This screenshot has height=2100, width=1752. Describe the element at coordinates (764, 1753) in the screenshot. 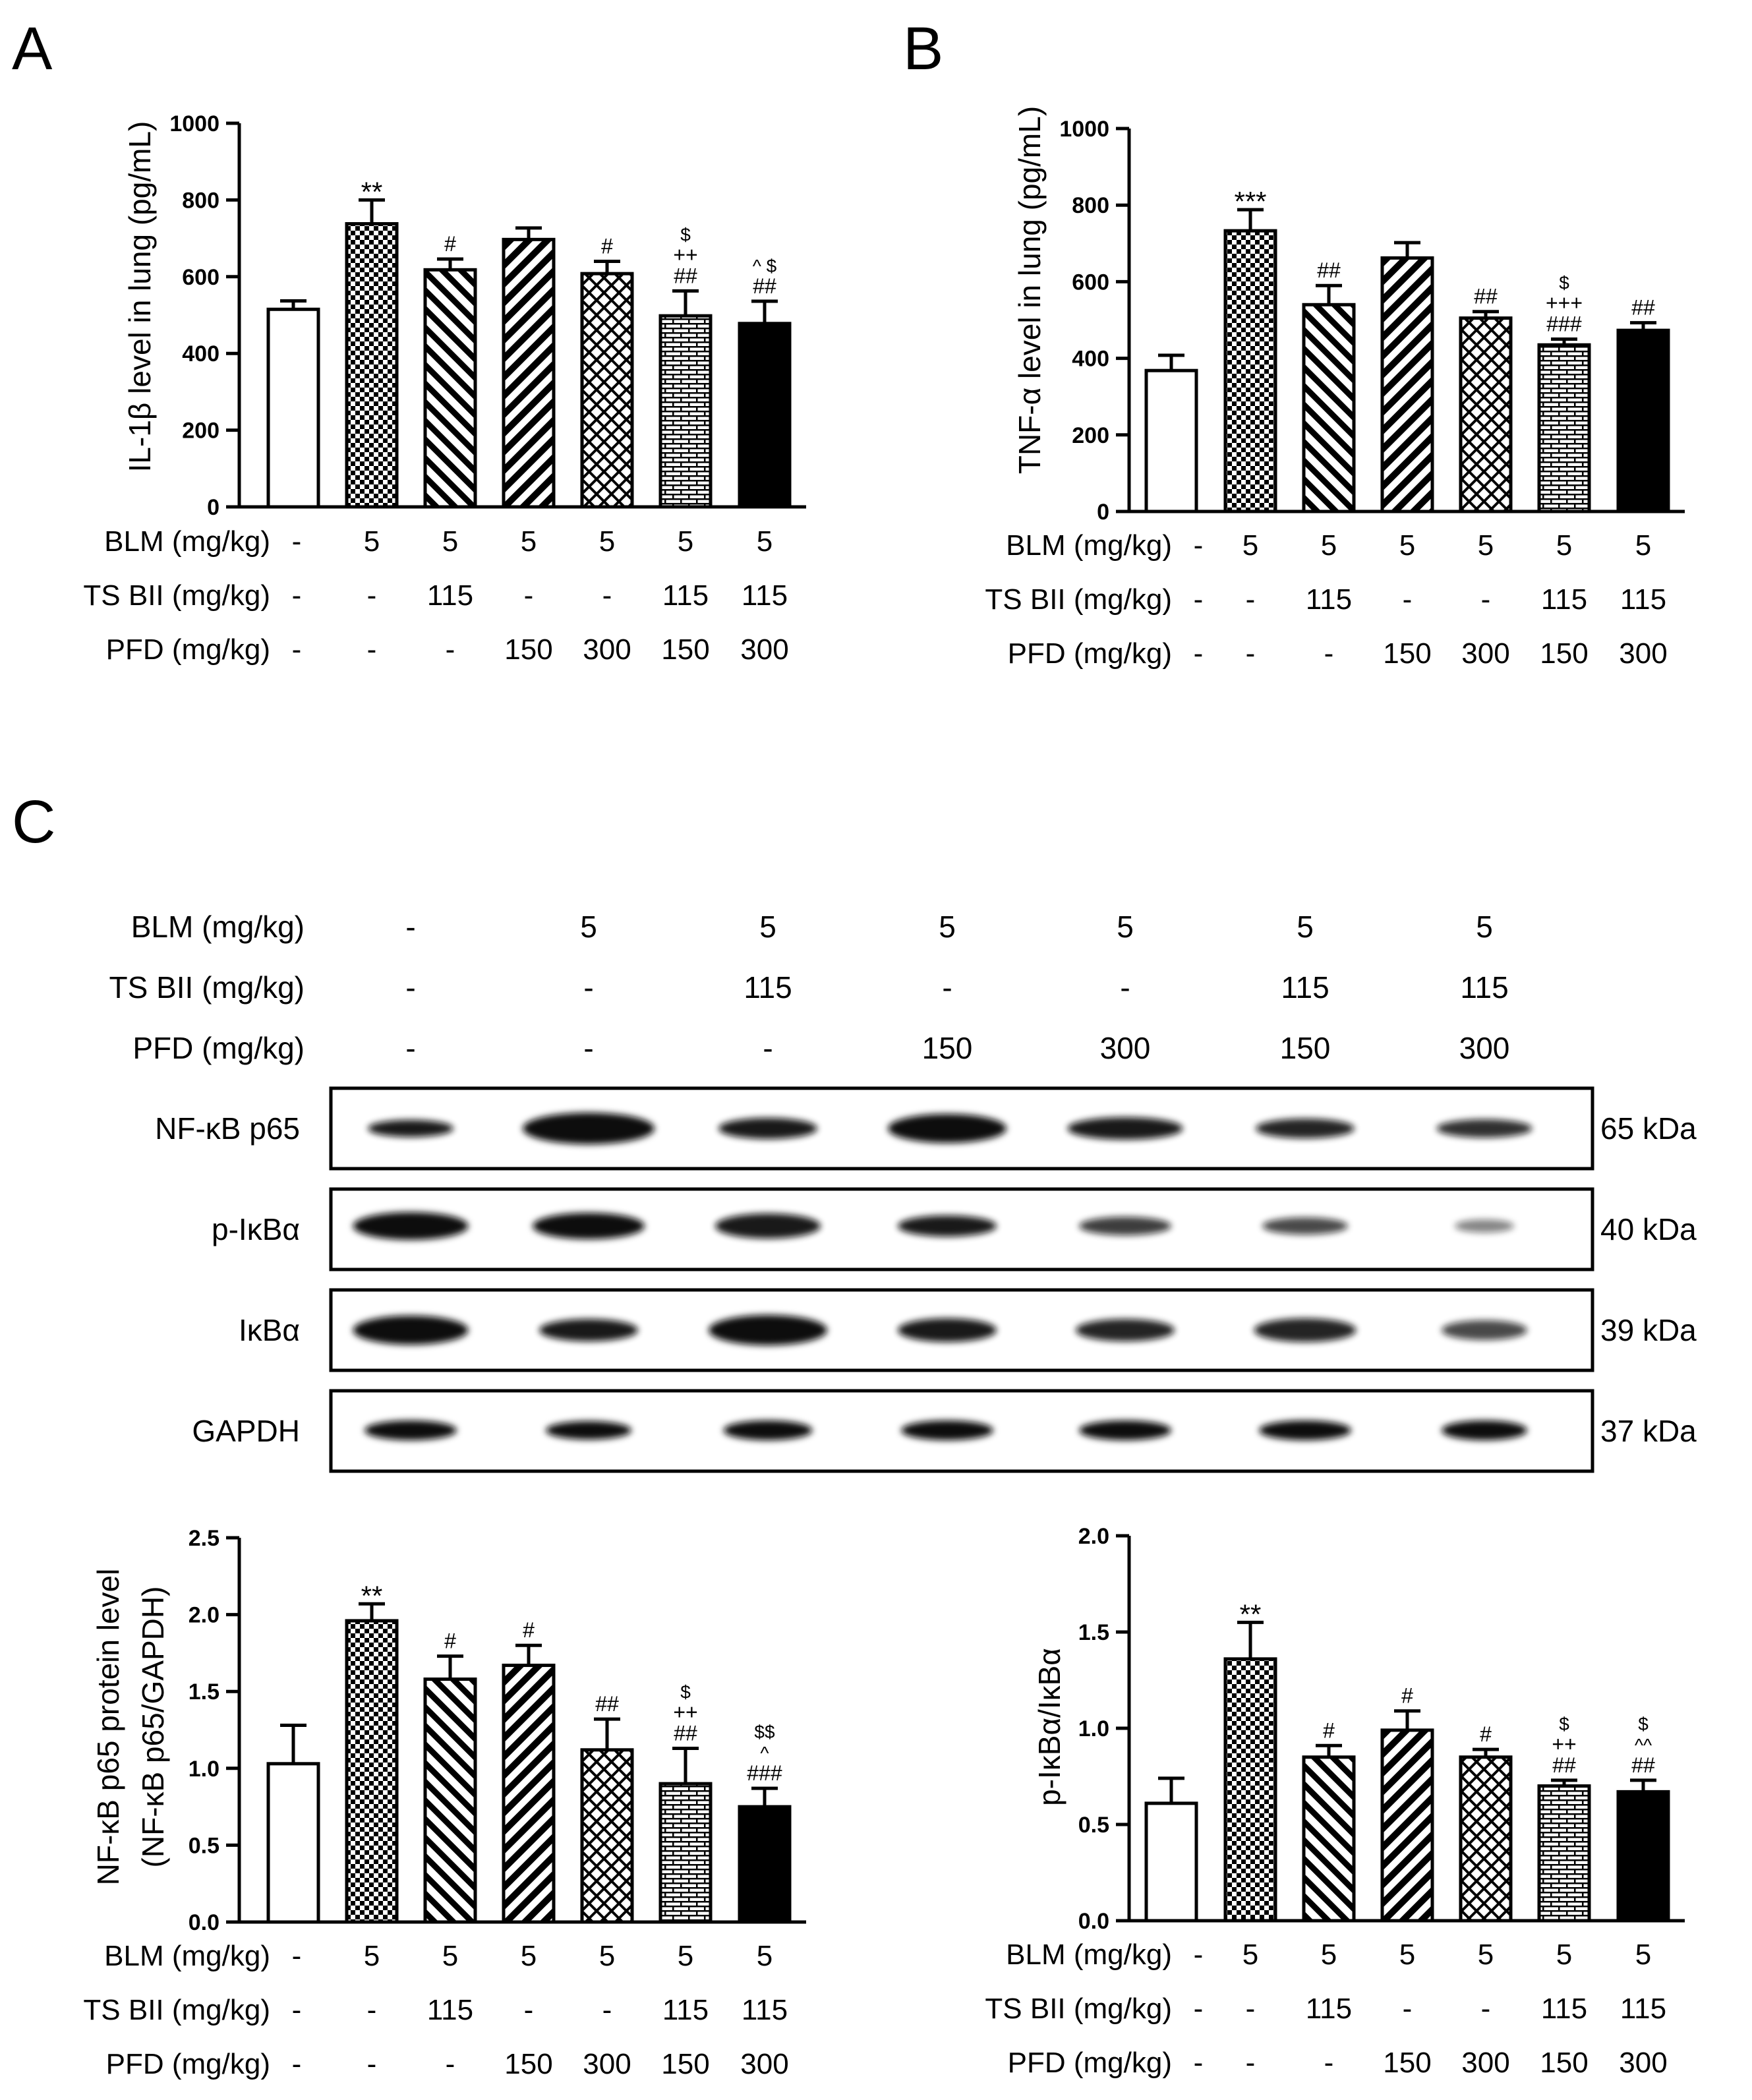

I see `significance-mark: ^` at that location.